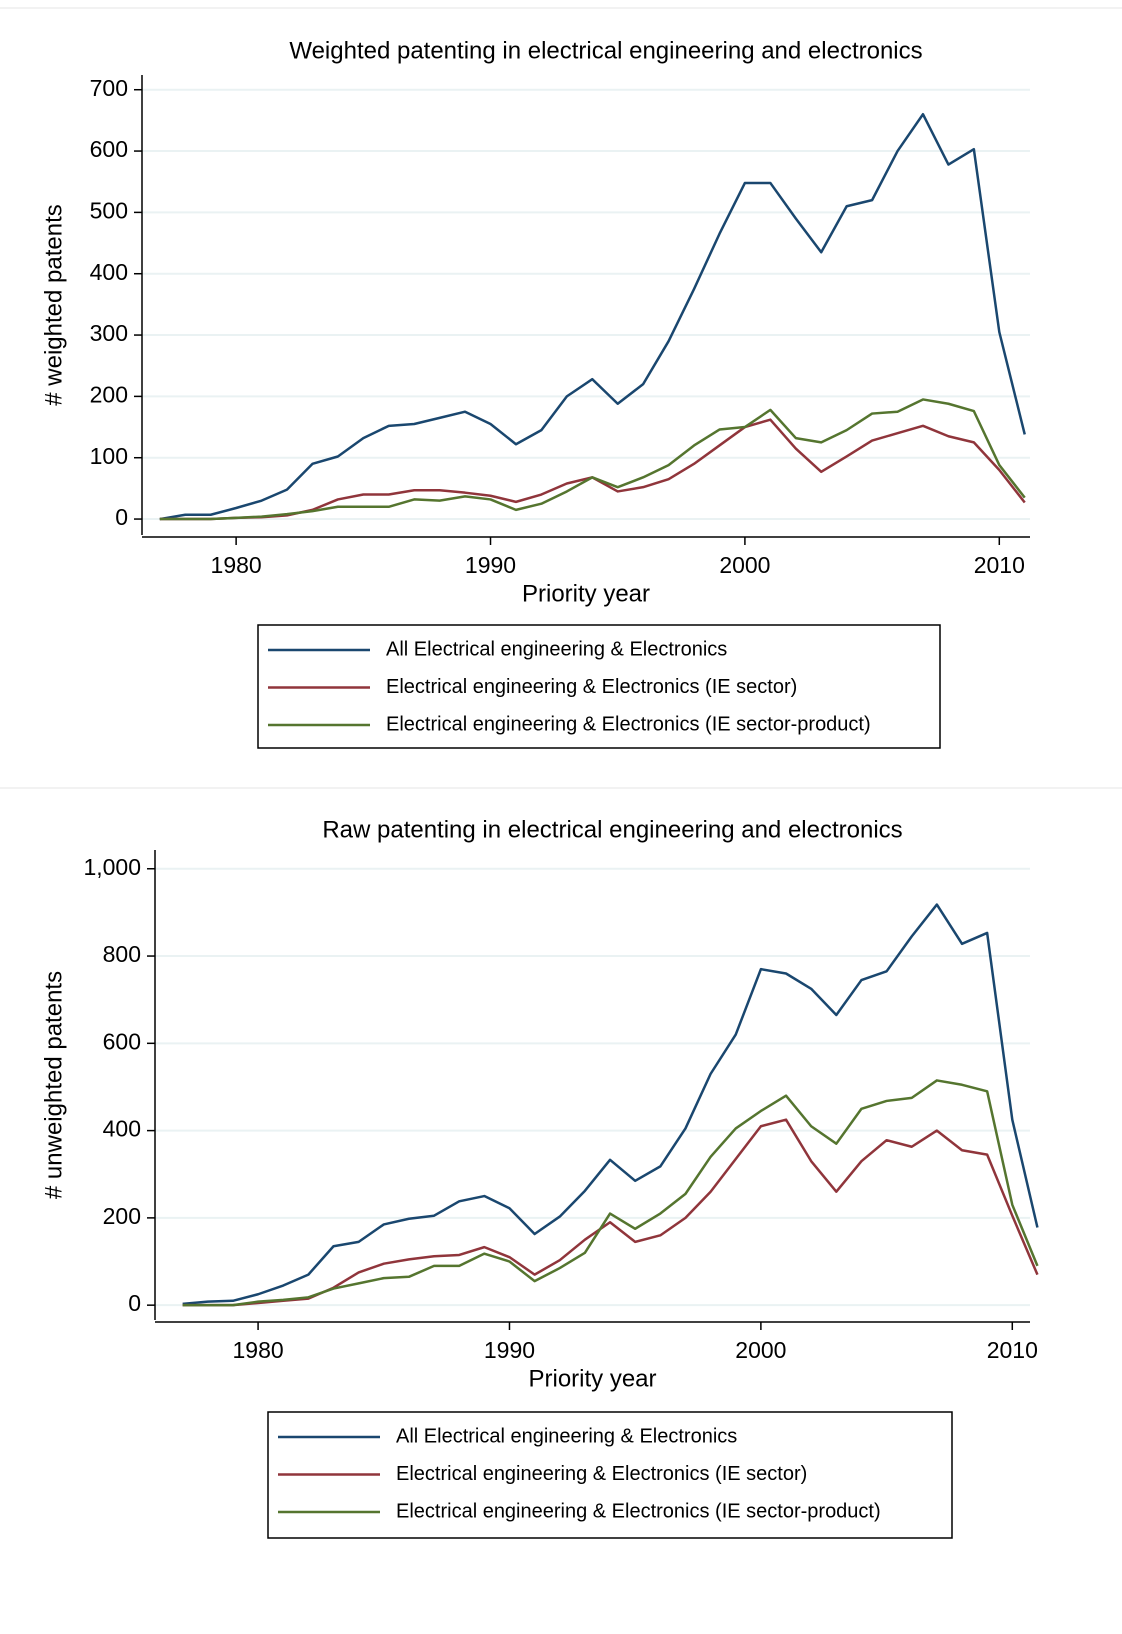 The width and height of the screenshot is (1122, 1634). What do you see at coordinates (109, 456) in the screenshot?
I see `y-tick-label: 100` at bounding box center [109, 456].